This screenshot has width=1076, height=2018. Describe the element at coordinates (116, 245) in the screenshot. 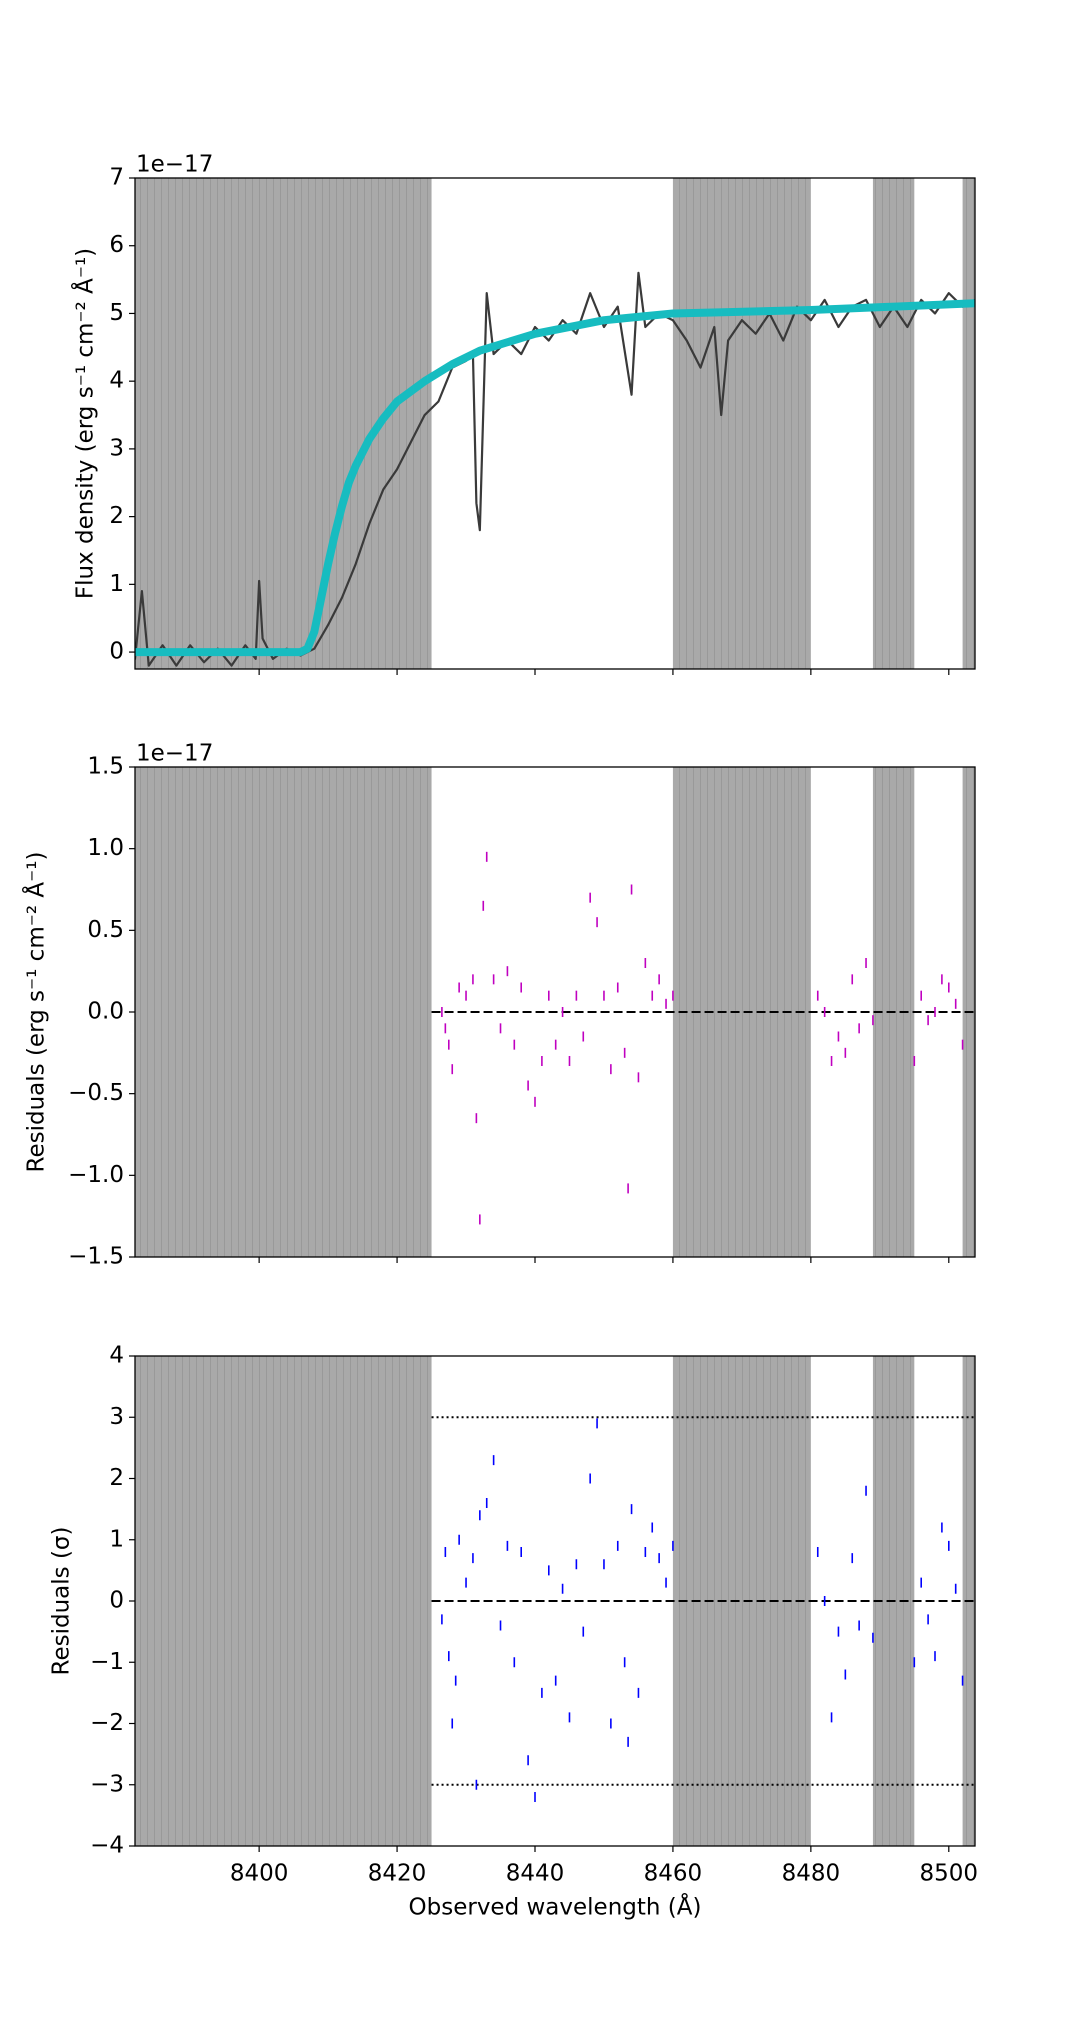

I see `y-tick-label: 6` at that location.